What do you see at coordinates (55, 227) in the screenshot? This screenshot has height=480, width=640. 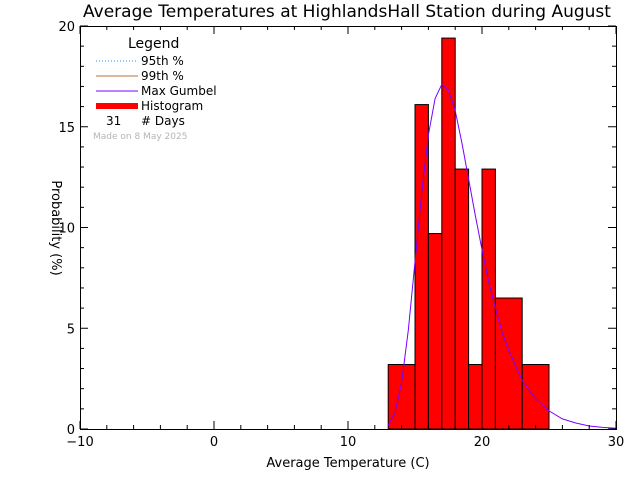 I see `y-axis-label: Probability (%)` at bounding box center [55, 227].